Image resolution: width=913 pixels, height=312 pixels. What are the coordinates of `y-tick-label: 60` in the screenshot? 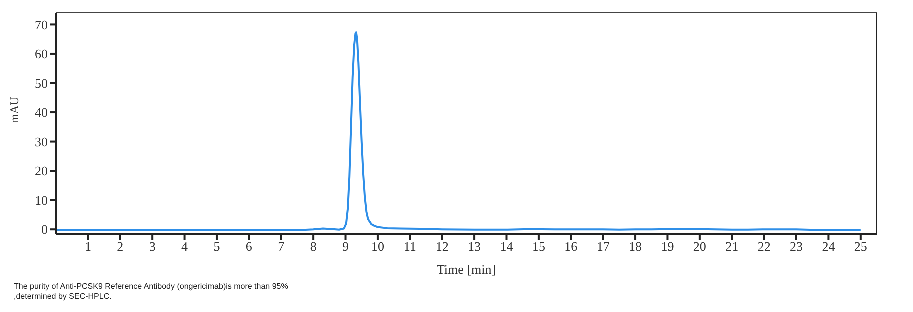 It's located at (41, 54).